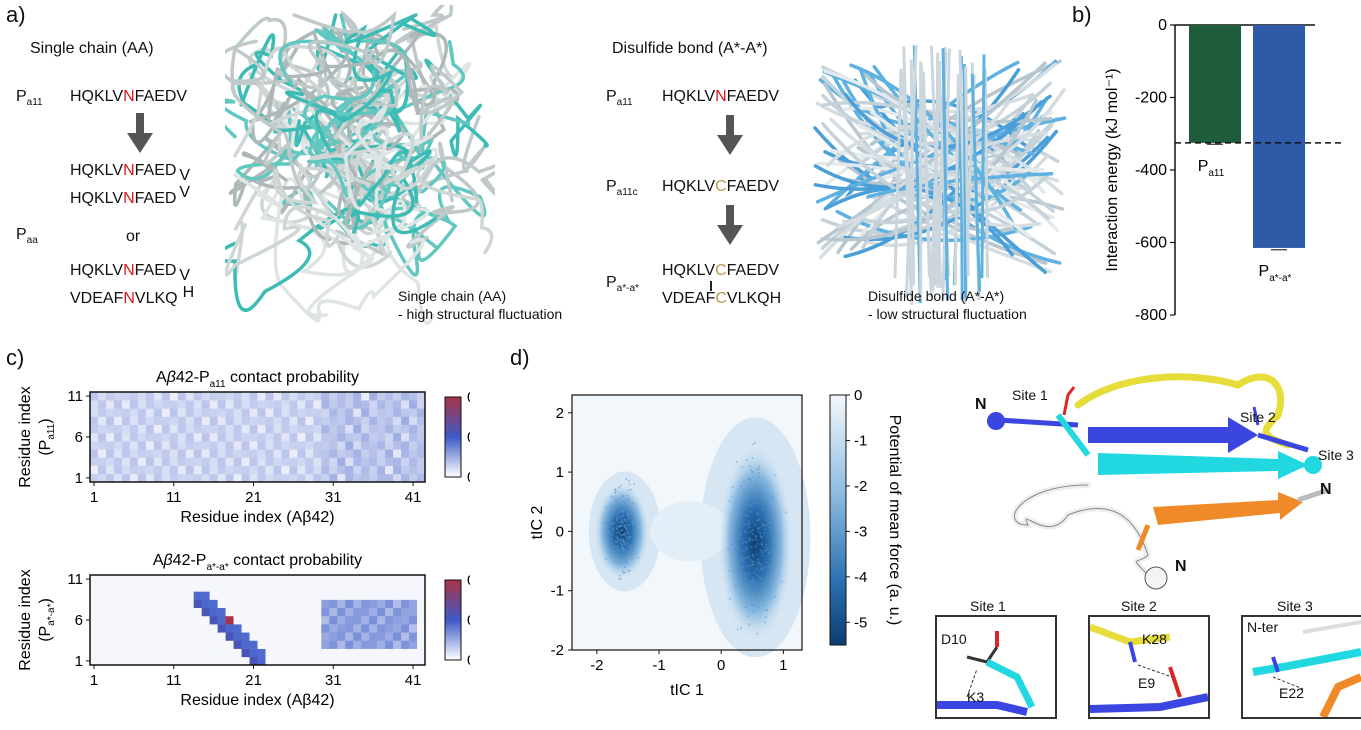 The image size is (1361, 730). Describe the element at coordinates (721, 665) in the screenshot. I see `x-tick-label: 0` at that location.